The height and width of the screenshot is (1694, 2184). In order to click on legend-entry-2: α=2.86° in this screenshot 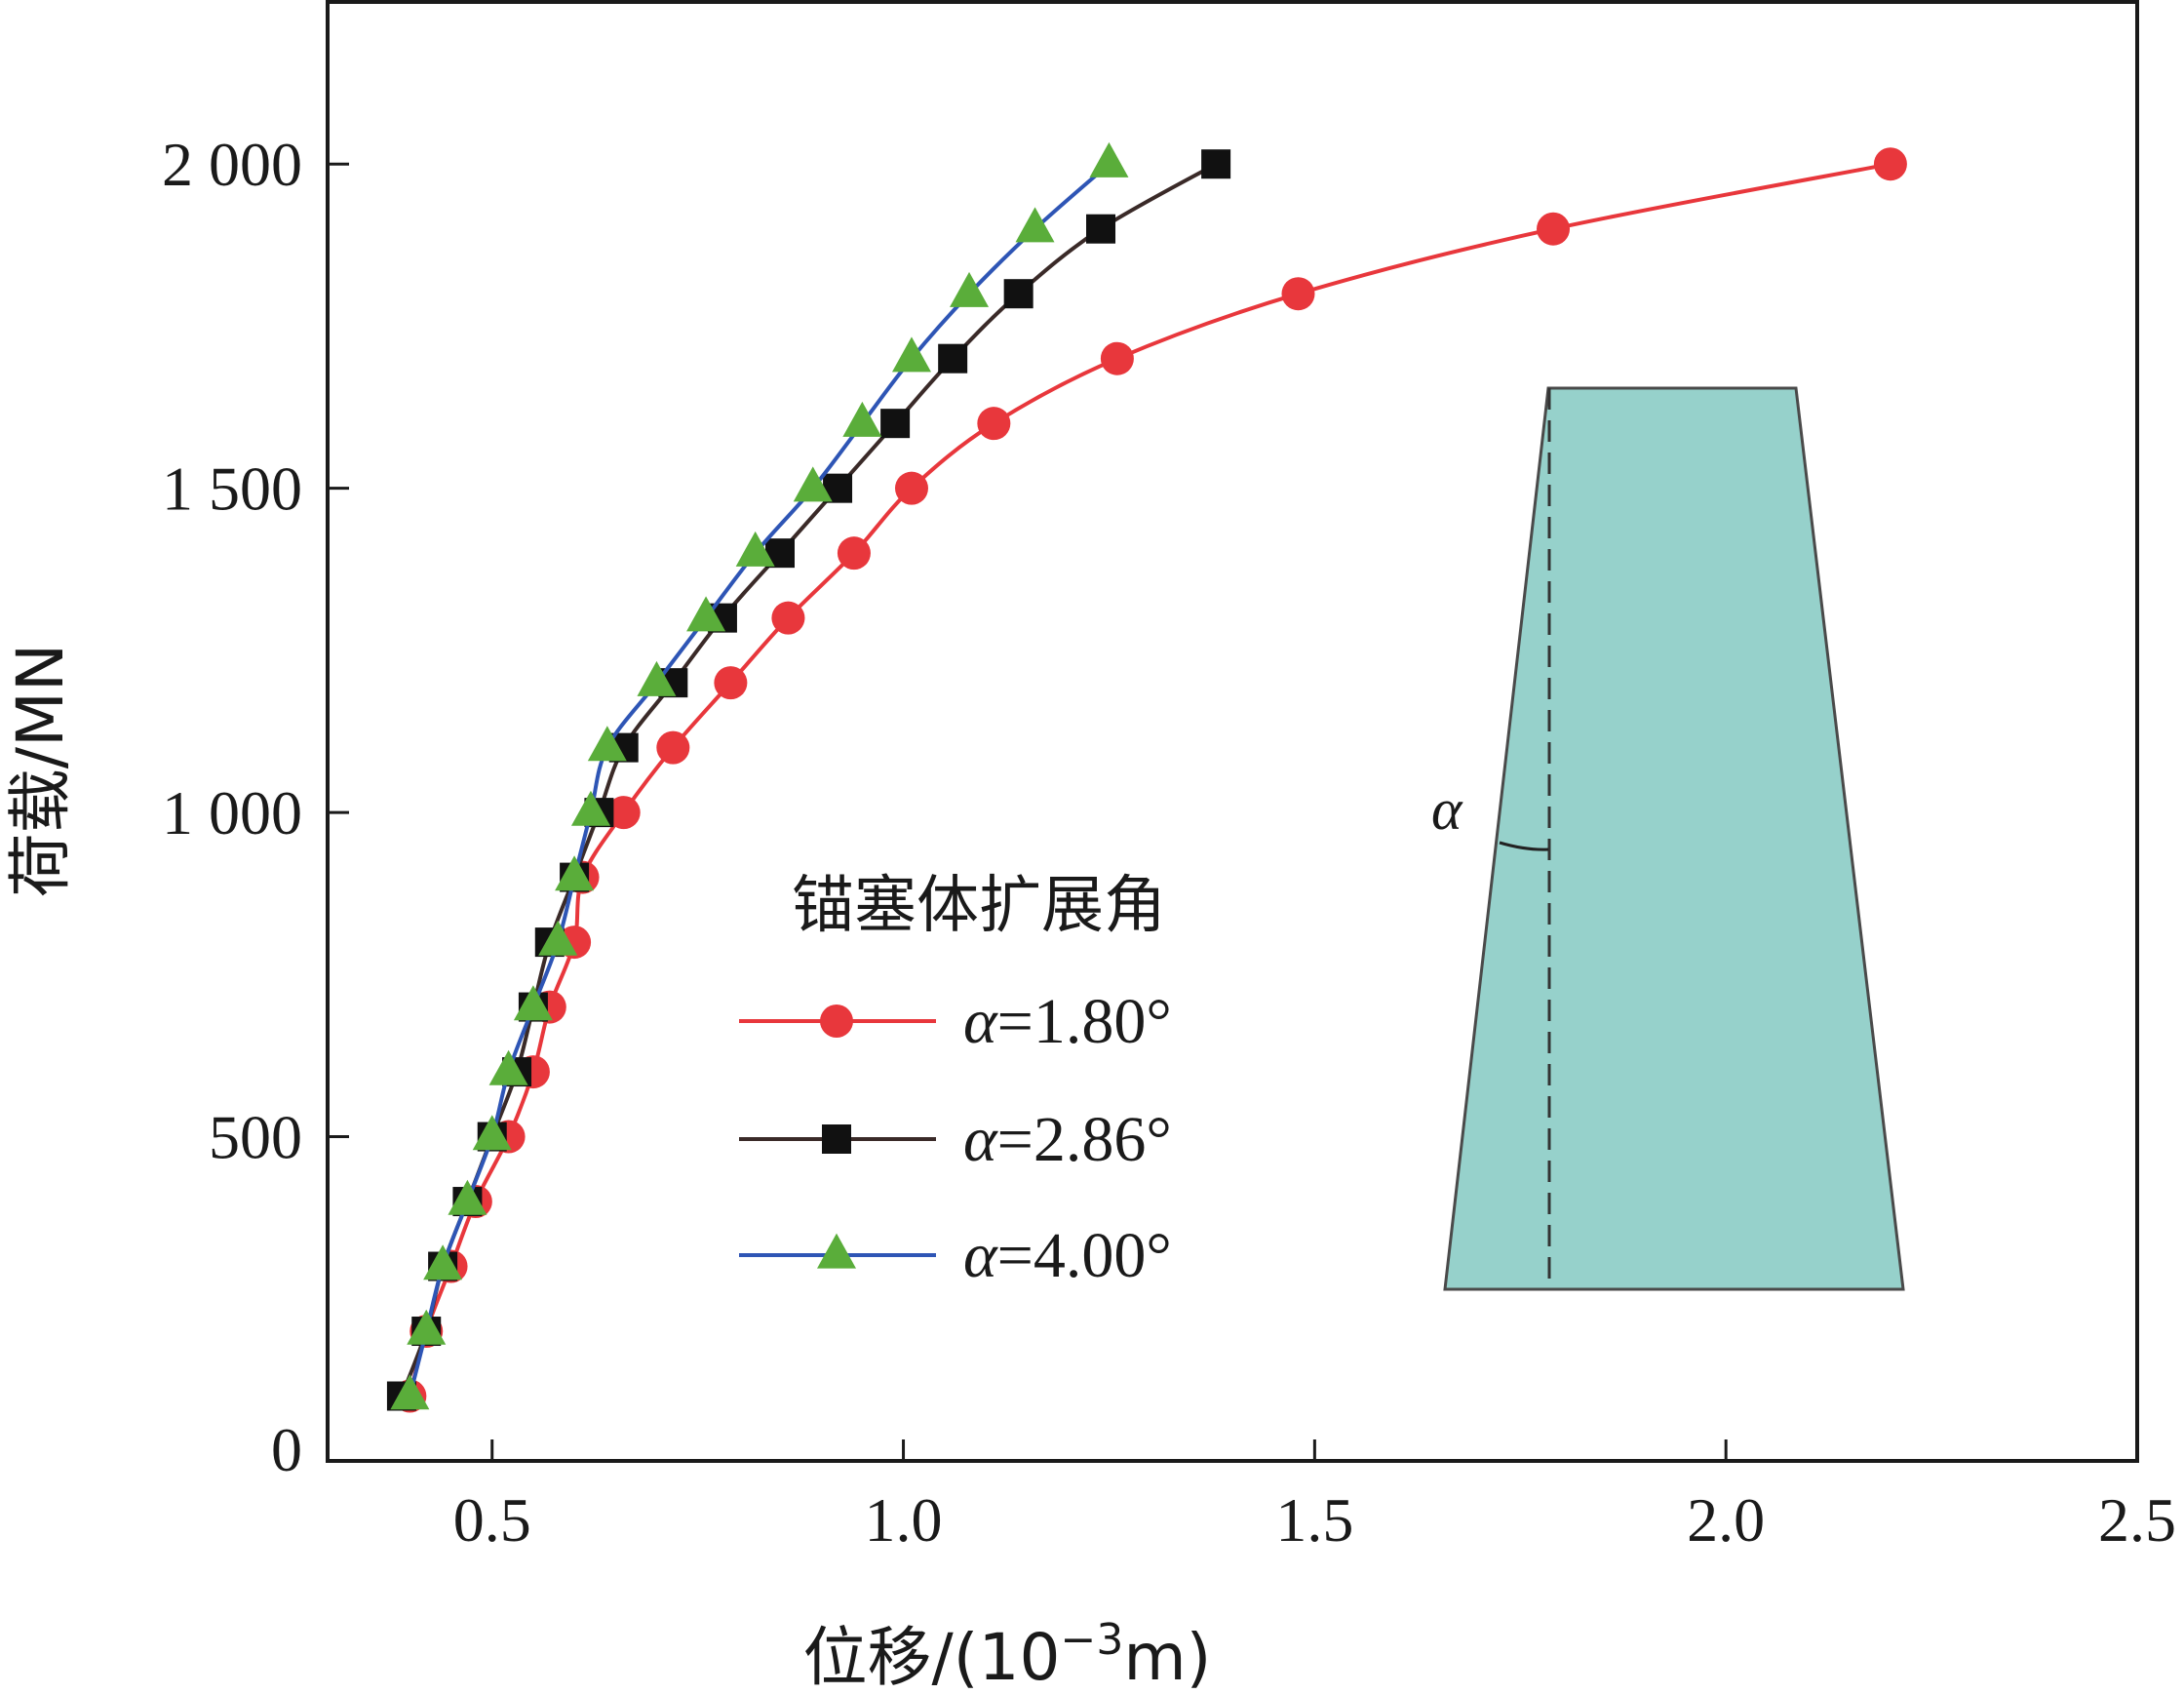, I will do `click(955, 1139)`.